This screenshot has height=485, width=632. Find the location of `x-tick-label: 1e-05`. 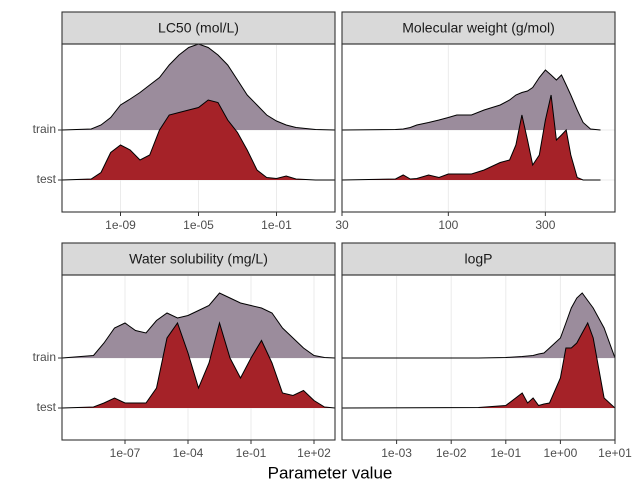

x-tick-label: 1e-05 is located at coordinates (198, 225).